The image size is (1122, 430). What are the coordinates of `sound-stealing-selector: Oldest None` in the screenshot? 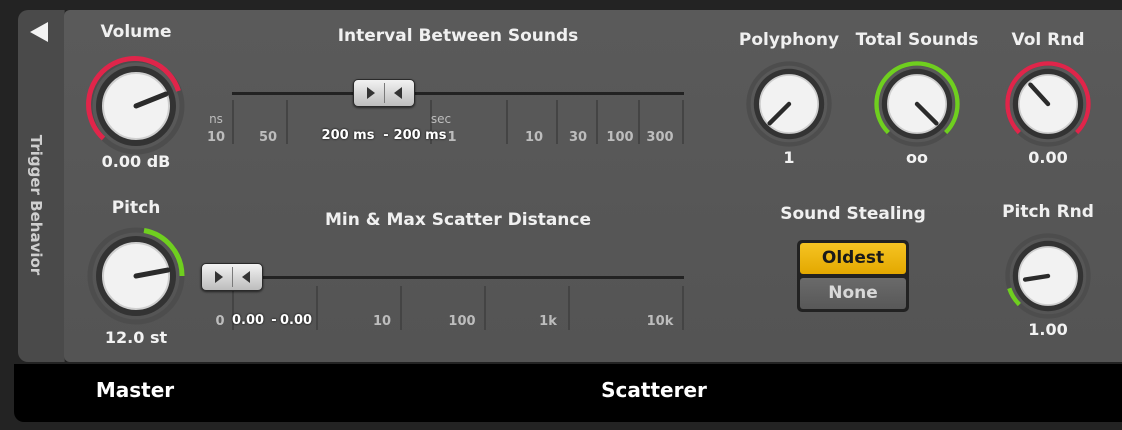 It's located at (853, 276).